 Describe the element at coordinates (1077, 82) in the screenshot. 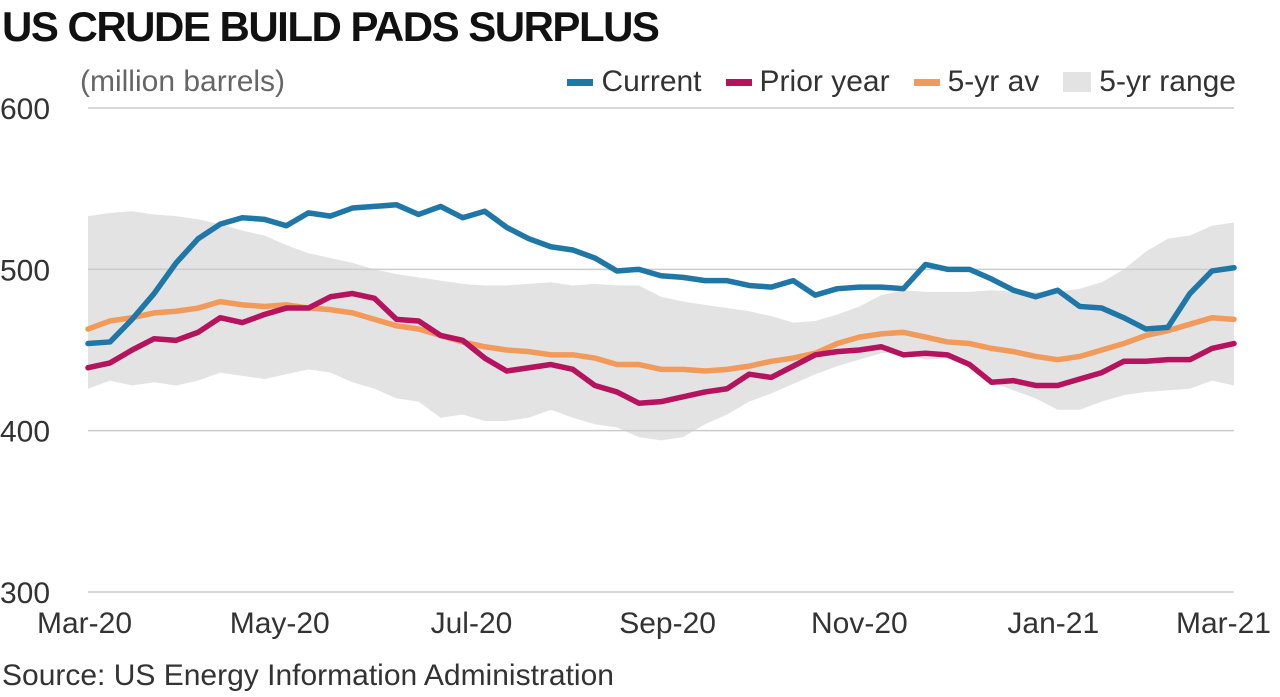

I see `legend-swatch-5yr-range` at that location.